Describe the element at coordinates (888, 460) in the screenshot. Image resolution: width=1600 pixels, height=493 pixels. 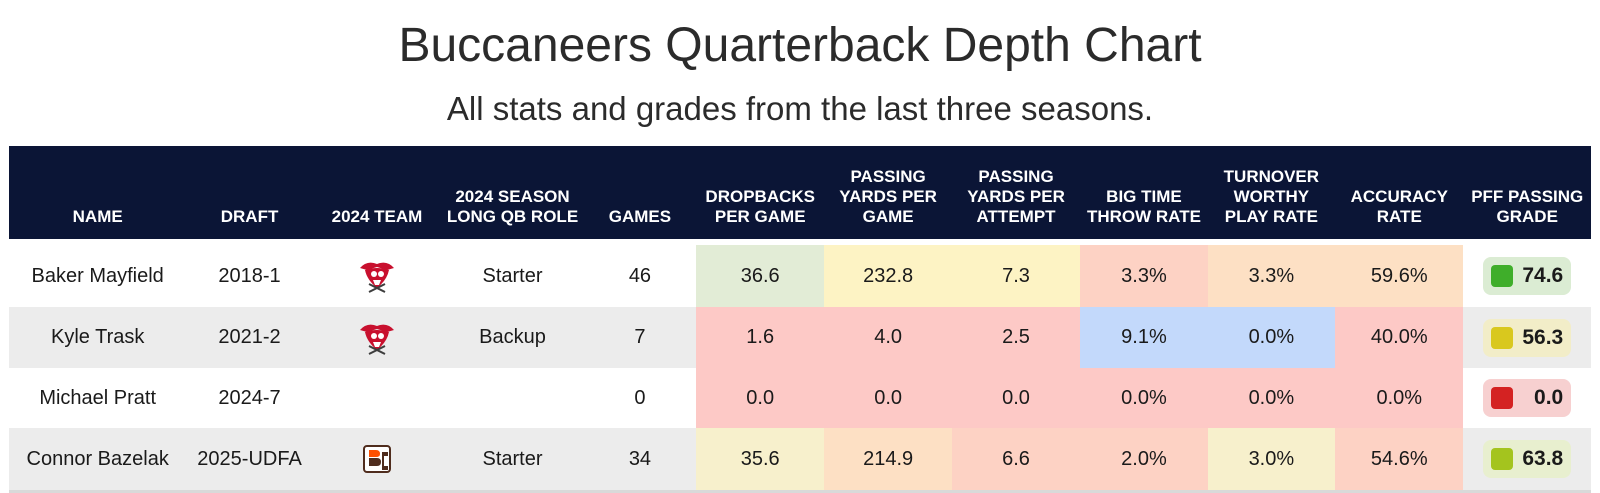
I see `passing-yards-per-game-cell: 214.9` at that location.